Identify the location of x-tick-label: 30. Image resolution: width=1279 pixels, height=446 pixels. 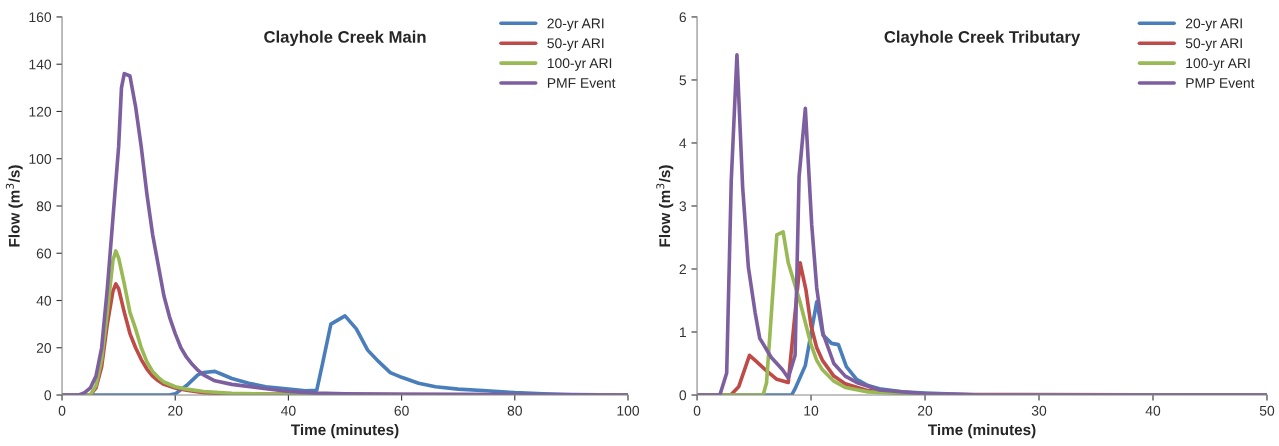
(1039, 410).